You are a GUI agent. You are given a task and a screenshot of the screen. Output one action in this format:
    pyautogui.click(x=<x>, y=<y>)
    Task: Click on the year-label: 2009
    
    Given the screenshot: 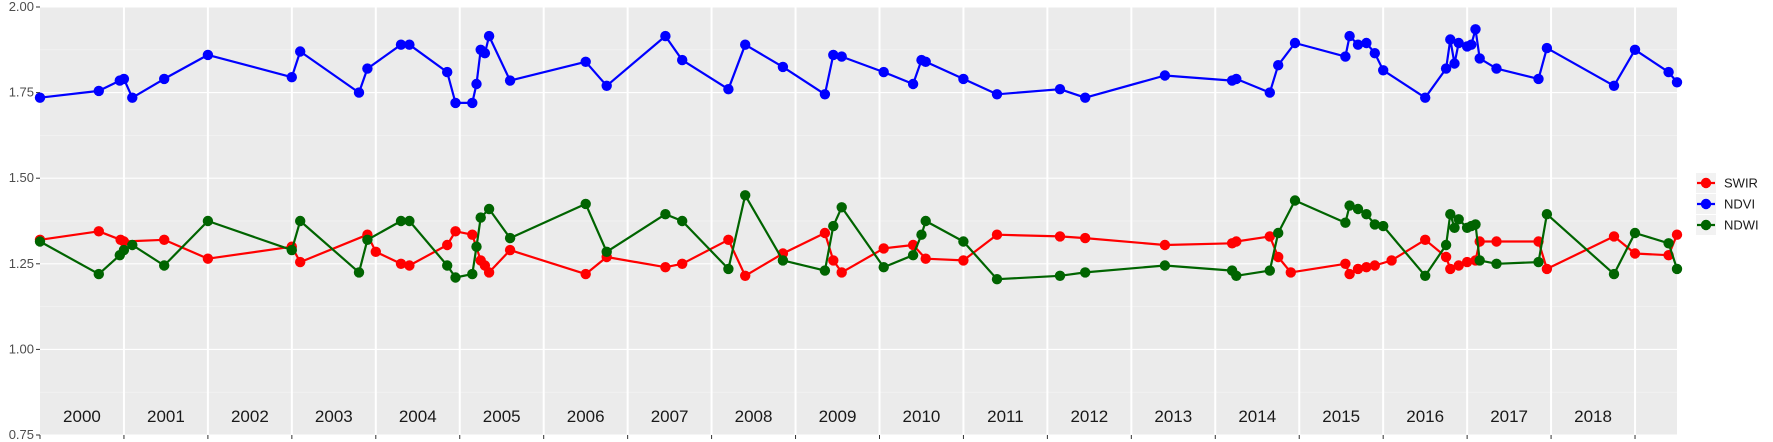 What is the action you would take?
    pyautogui.click(x=838, y=416)
    